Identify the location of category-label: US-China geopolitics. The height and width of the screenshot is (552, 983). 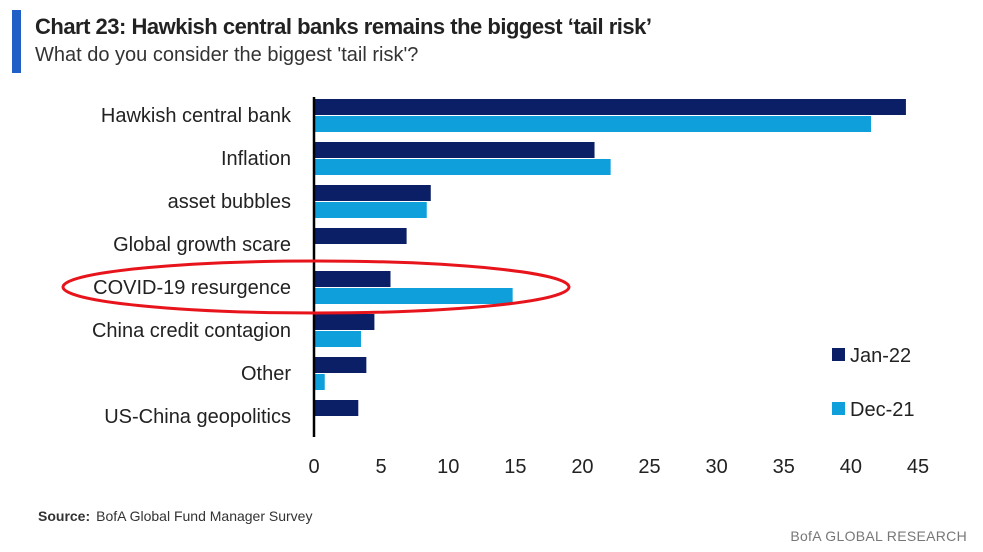
(197, 417).